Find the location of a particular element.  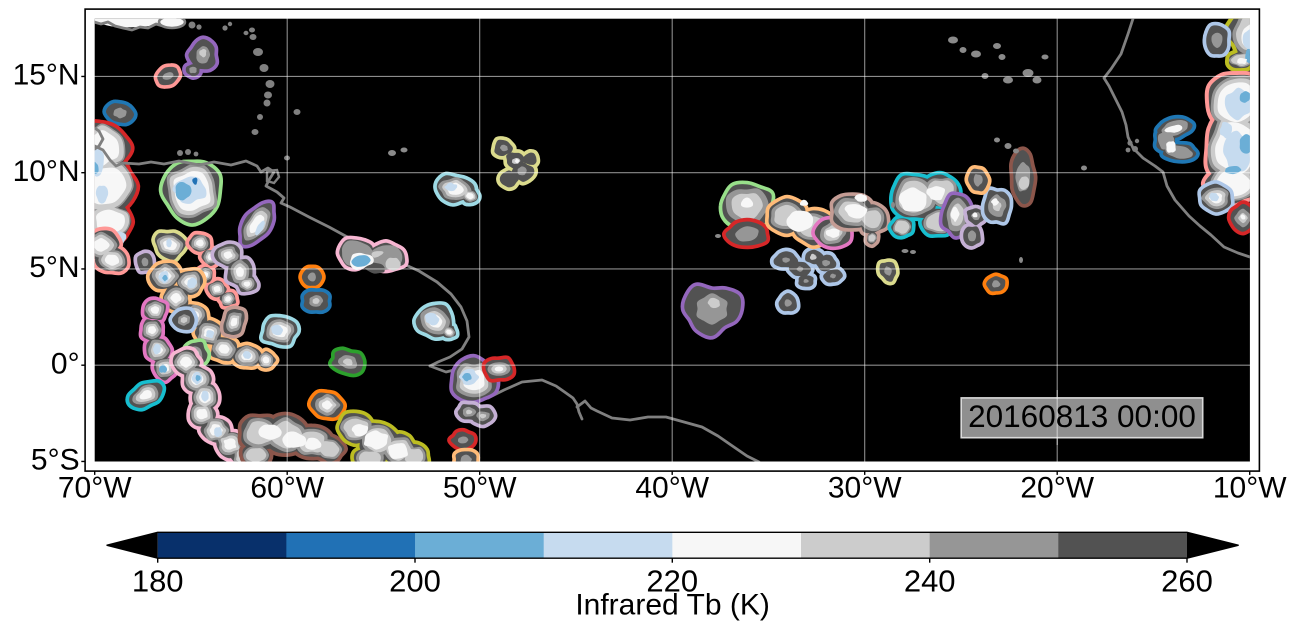

svg-text: 50°W is located at coordinates (480, 488).